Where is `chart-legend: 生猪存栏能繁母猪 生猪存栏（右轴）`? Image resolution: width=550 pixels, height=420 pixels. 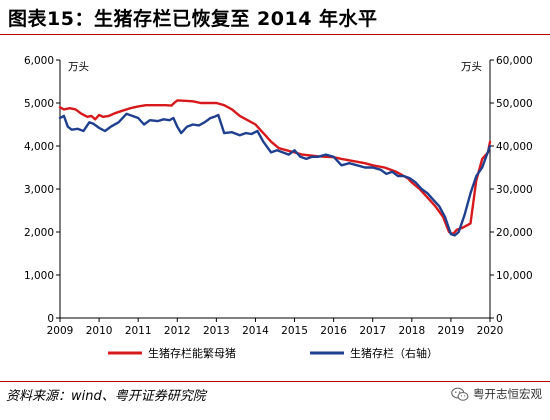
chart-legend: 生猪存栏能繁母猪 生猪存栏（右轴） is located at coordinates (273, 353).